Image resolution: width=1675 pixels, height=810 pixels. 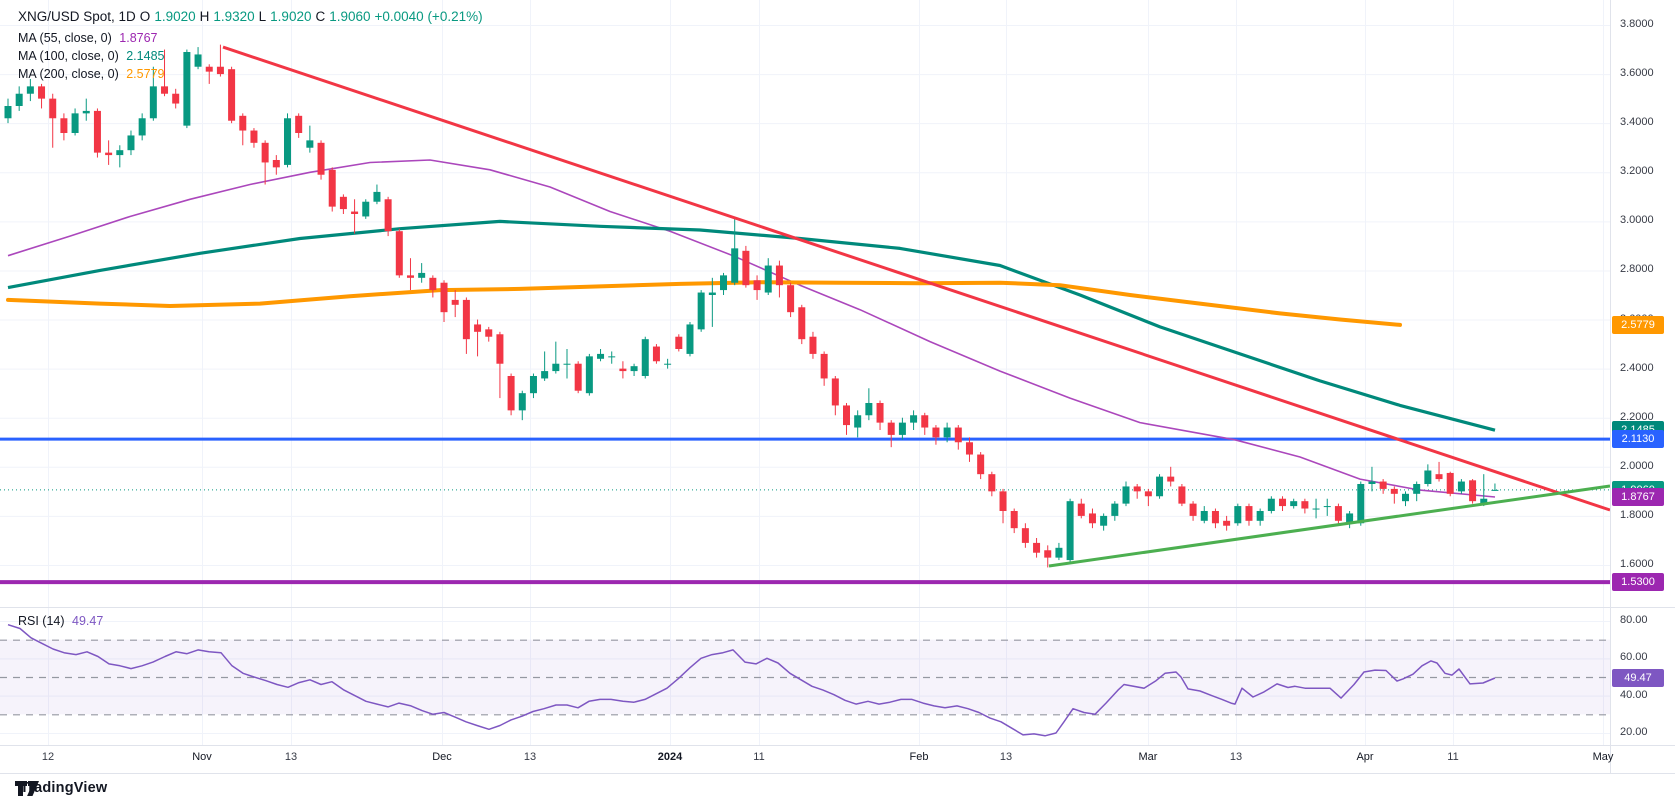 I want to click on open-value: 1.9020, so click(x=175, y=16).